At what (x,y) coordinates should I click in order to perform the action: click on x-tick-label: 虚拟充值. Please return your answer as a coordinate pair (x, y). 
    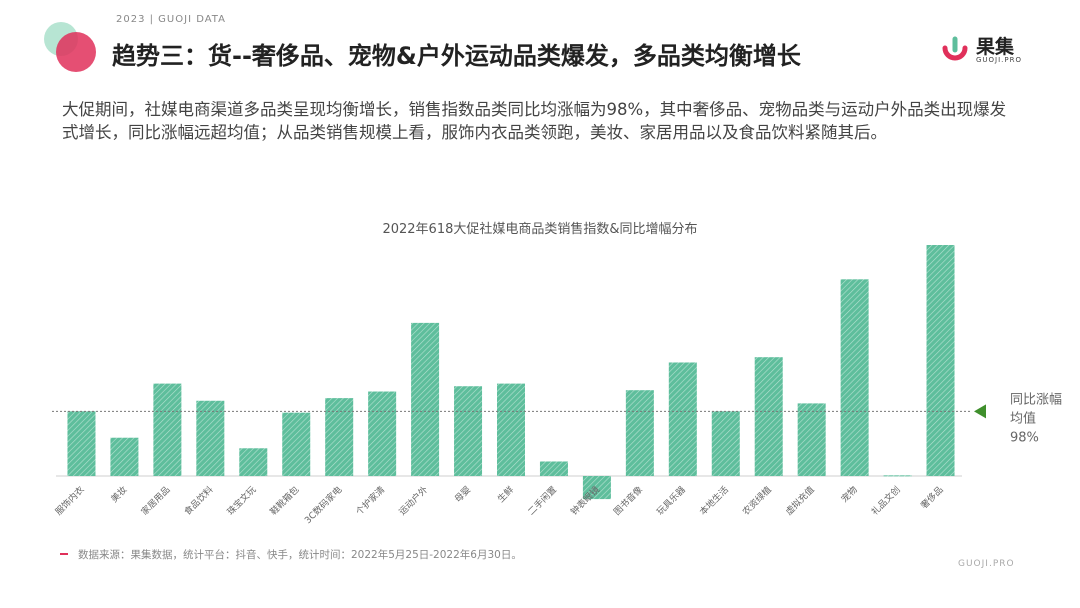
    Looking at the image, I should click on (800, 501).